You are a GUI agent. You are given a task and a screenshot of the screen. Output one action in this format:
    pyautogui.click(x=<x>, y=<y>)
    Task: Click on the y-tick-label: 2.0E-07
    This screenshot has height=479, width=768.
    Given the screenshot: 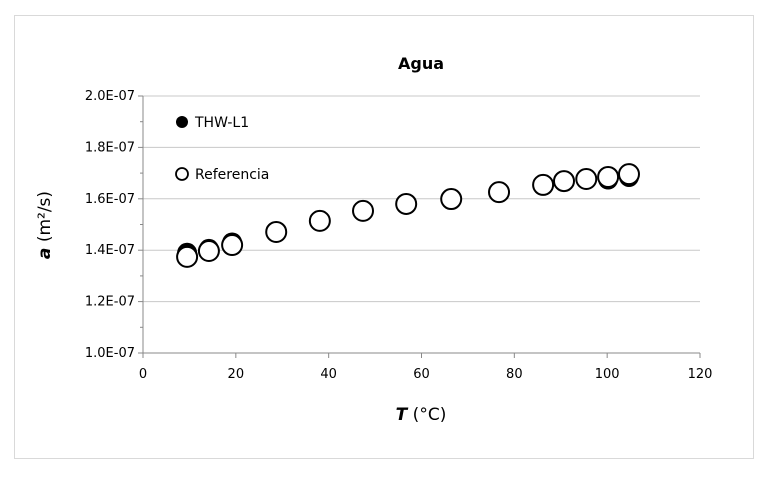 What is the action you would take?
    pyautogui.click(x=110, y=96)
    